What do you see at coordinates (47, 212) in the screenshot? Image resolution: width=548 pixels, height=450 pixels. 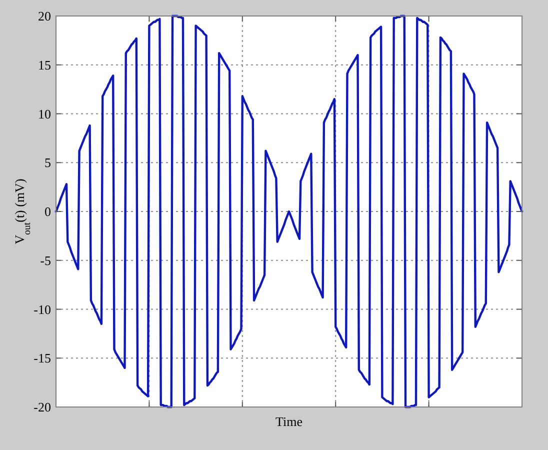 I see `y-tick-label: 0` at bounding box center [47, 212].